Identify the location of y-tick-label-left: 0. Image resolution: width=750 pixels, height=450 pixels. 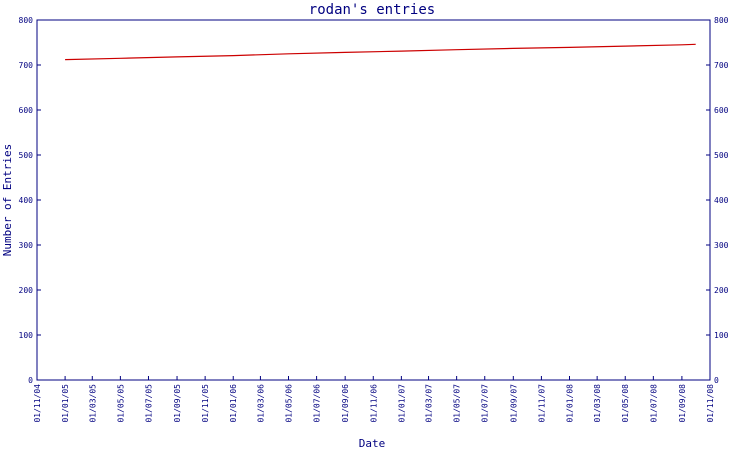
(30, 380).